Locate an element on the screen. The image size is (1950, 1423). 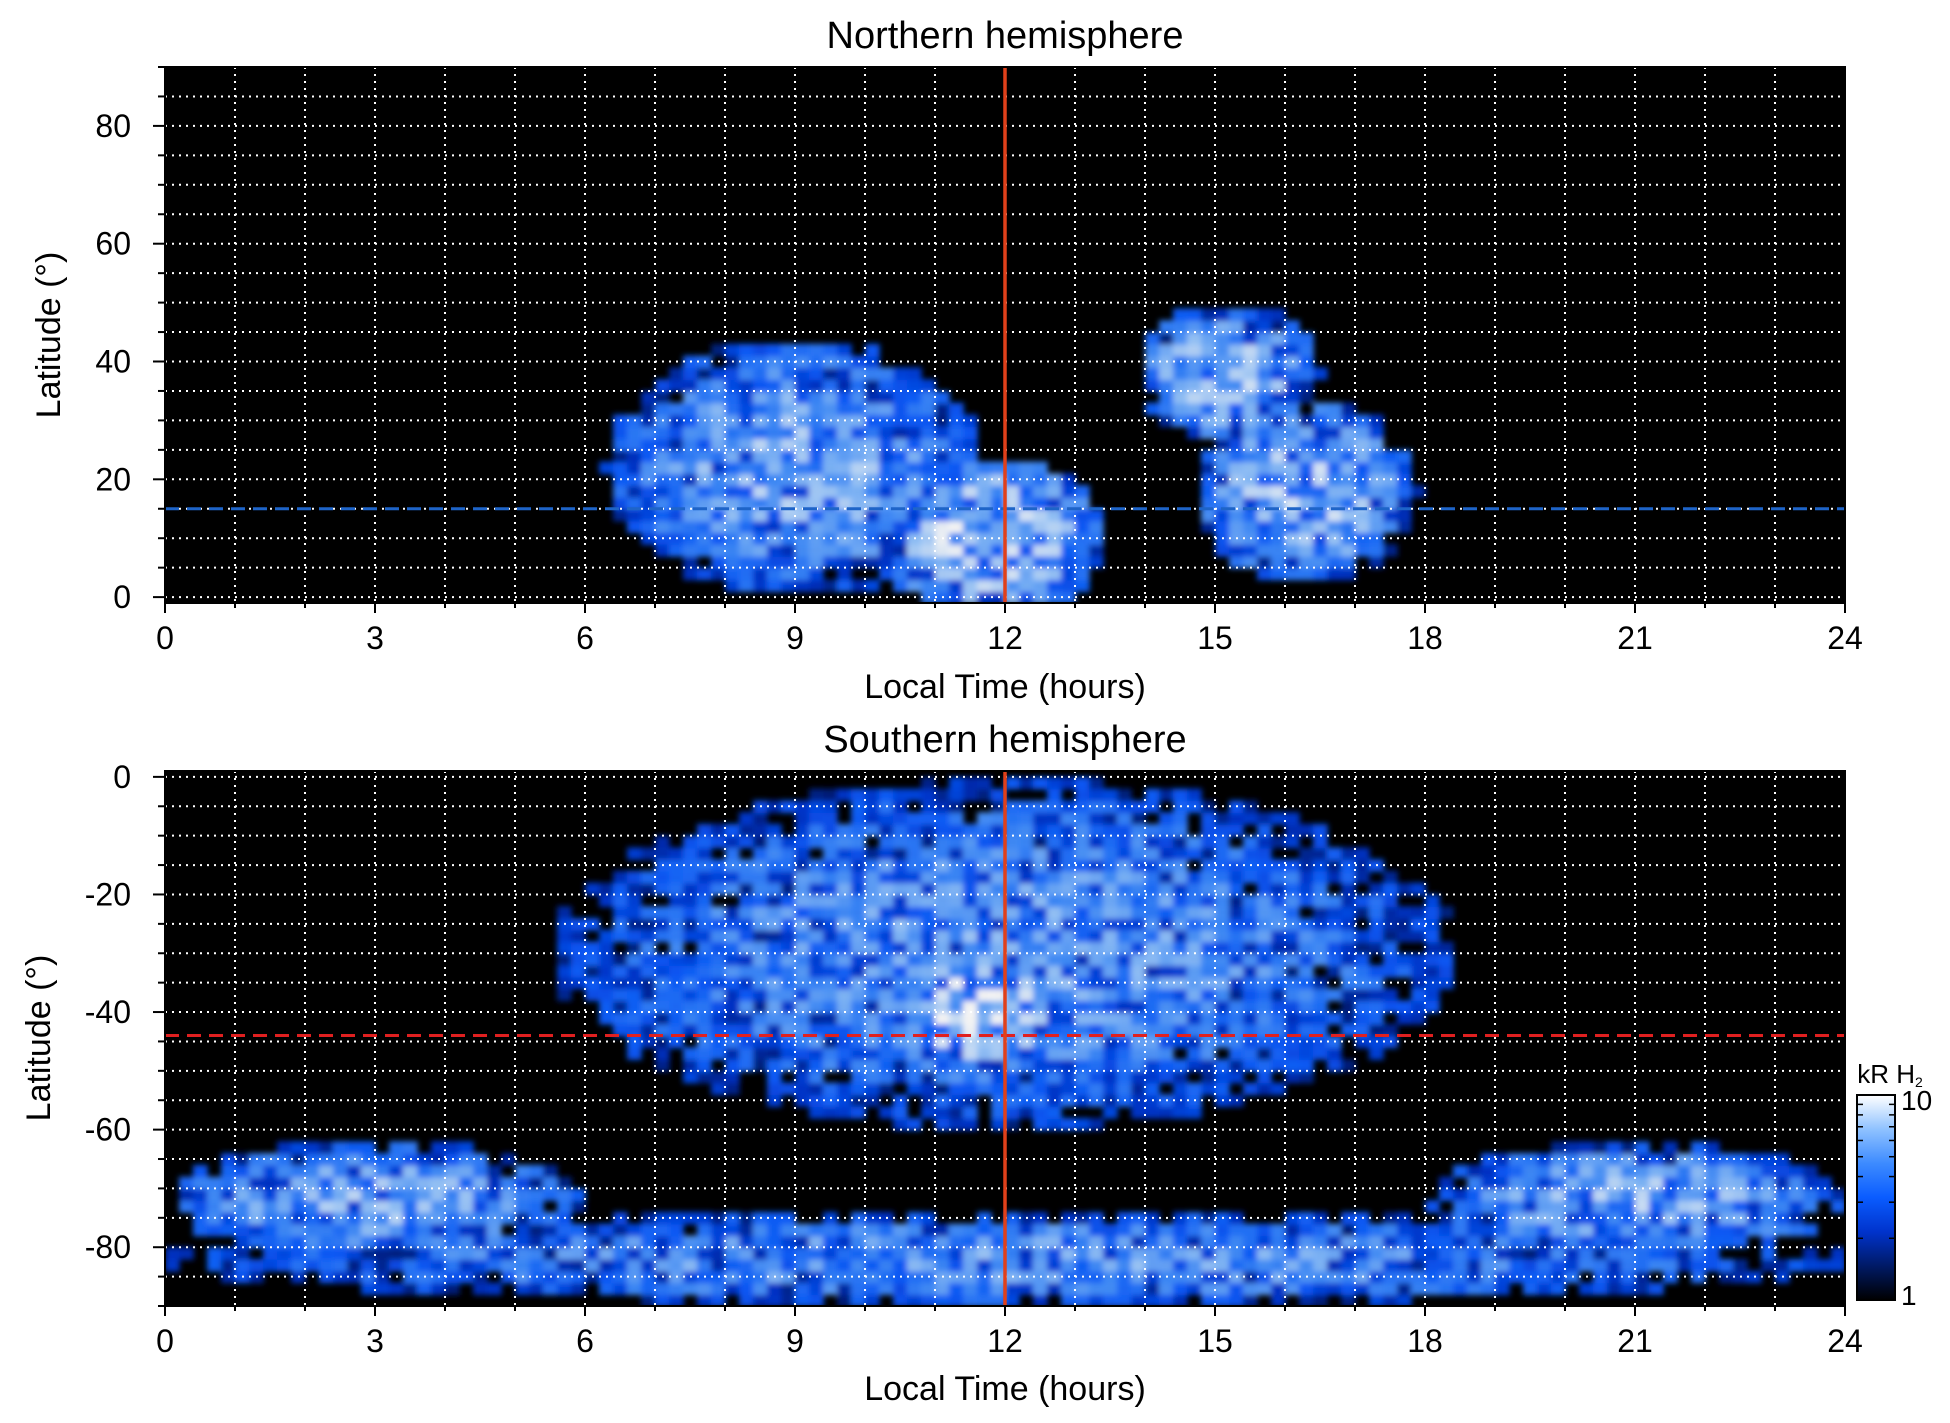
y-tick-label: -20 is located at coordinates (108, 894).